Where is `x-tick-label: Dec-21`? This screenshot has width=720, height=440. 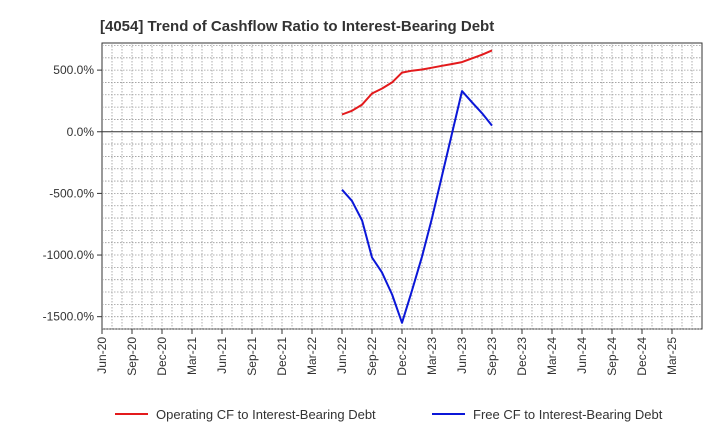
x-tick-label: Dec-21 is located at coordinates (282, 356).